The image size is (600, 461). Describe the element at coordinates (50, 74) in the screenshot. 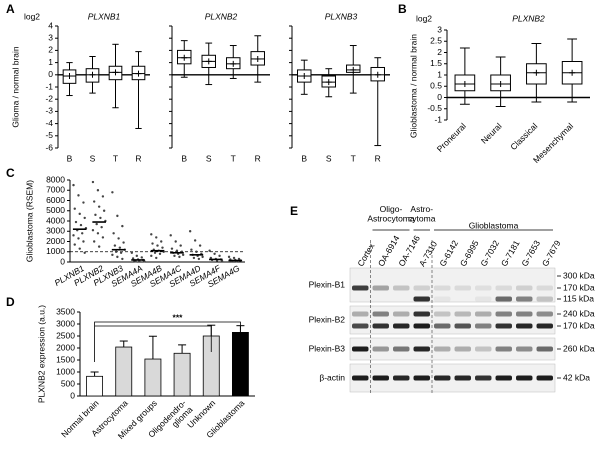

I see `y-tick-label: 0` at that location.